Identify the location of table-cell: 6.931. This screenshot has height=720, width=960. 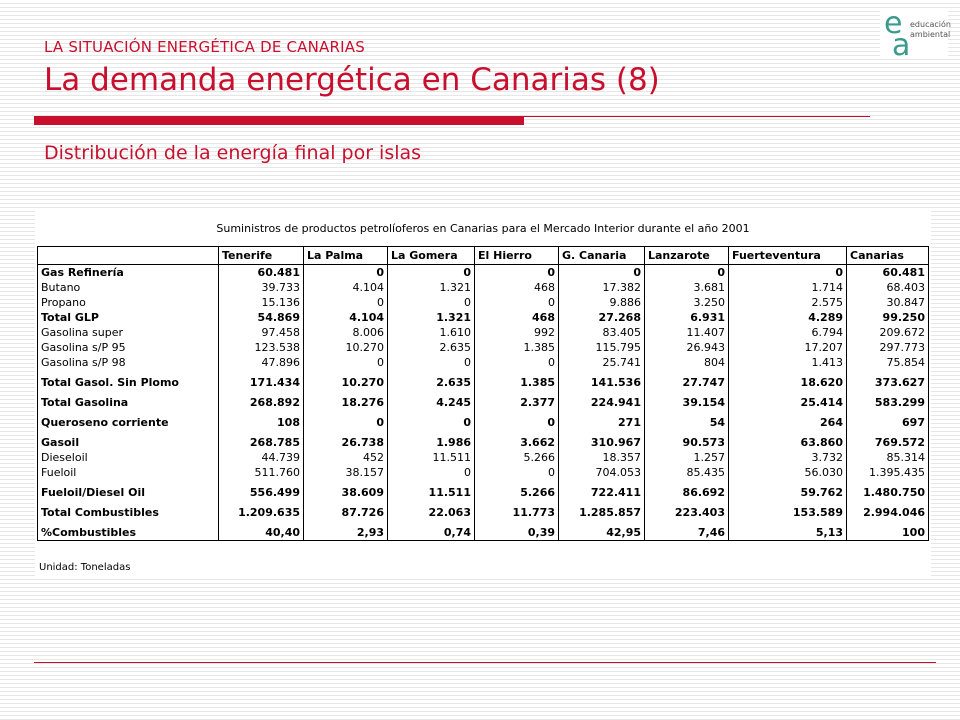
(686, 317).